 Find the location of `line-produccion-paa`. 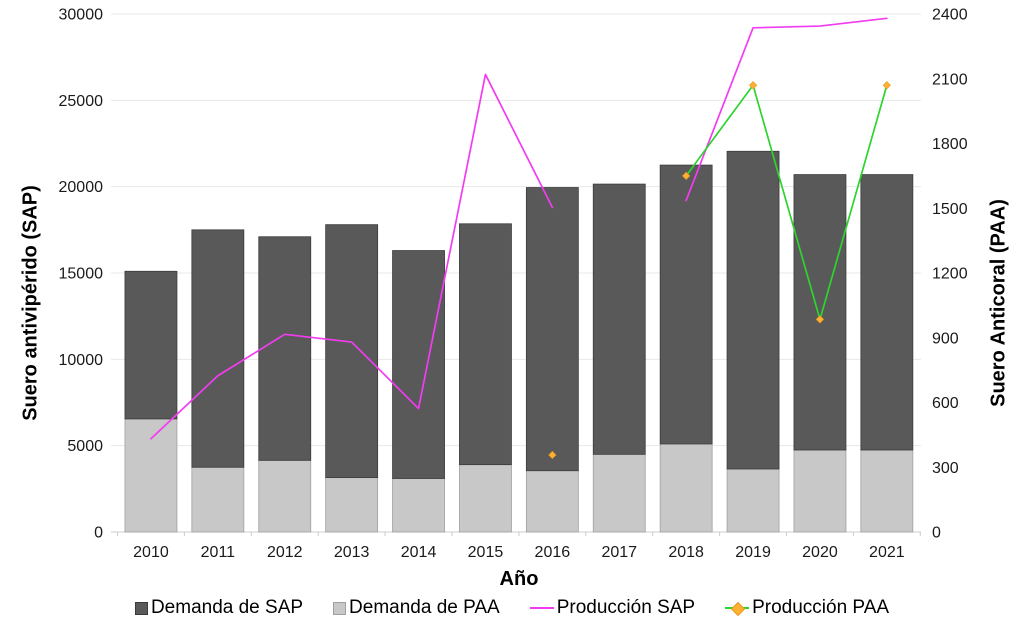

line-produccion-paa is located at coordinates (786, 202).